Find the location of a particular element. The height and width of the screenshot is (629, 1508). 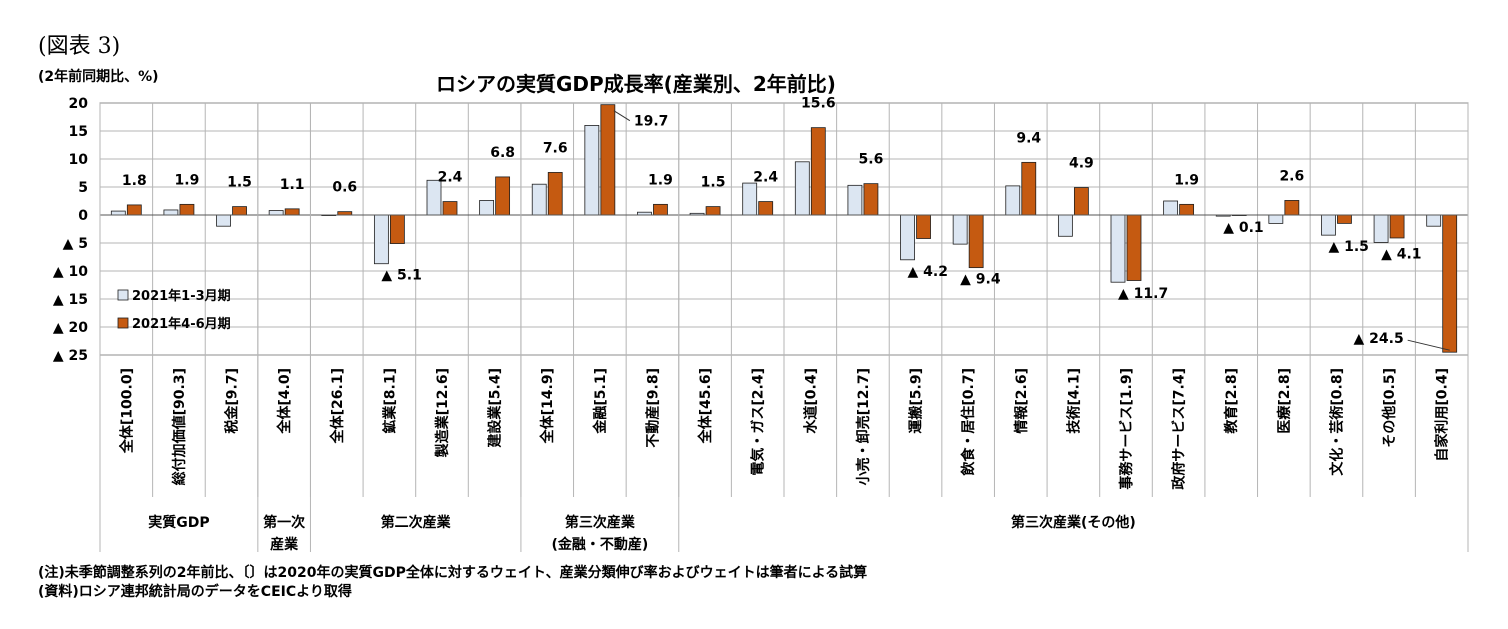

y-tick-label: 5 is located at coordinates (83, 188).